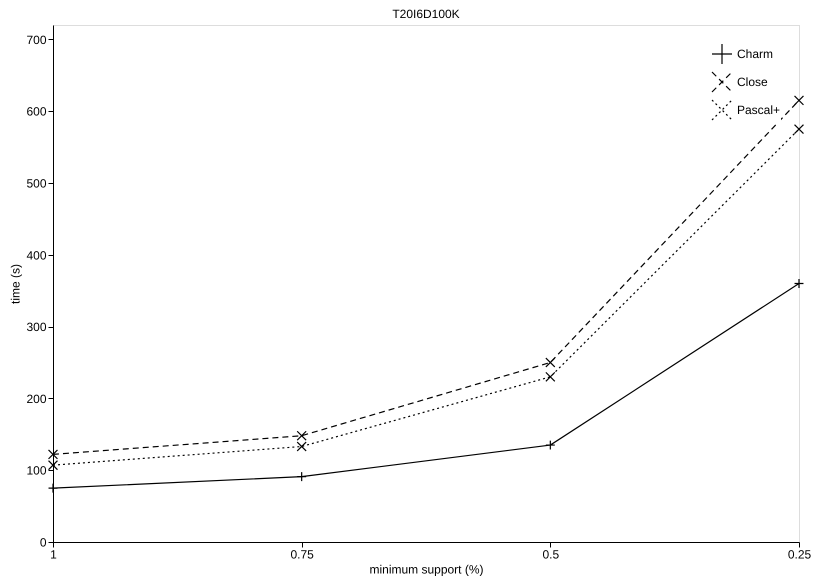  What do you see at coordinates (43, 543) in the screenshot?
I see `y-tick-label: 0` at bounding box center [43, 543].